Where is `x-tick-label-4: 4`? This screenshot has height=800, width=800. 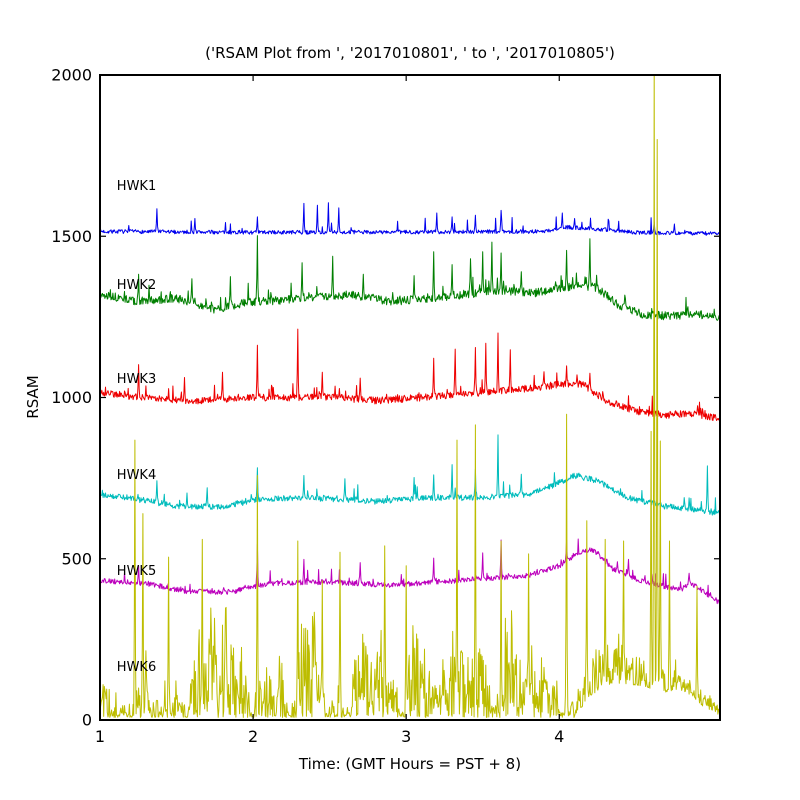
x-tick-label-4: 4 is located at coordinates (559, 736).